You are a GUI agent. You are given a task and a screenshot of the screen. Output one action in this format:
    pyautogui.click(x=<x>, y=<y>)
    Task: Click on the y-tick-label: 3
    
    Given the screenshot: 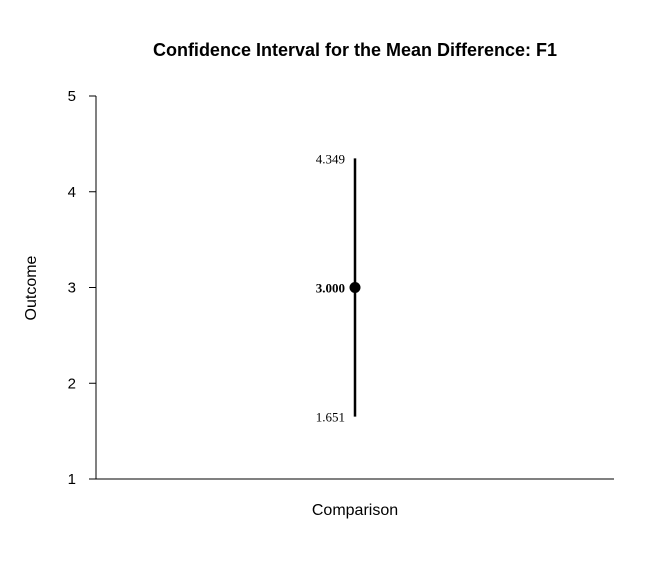 What is the action you would take?
    pyautogui.click(x=72, y=288)
    